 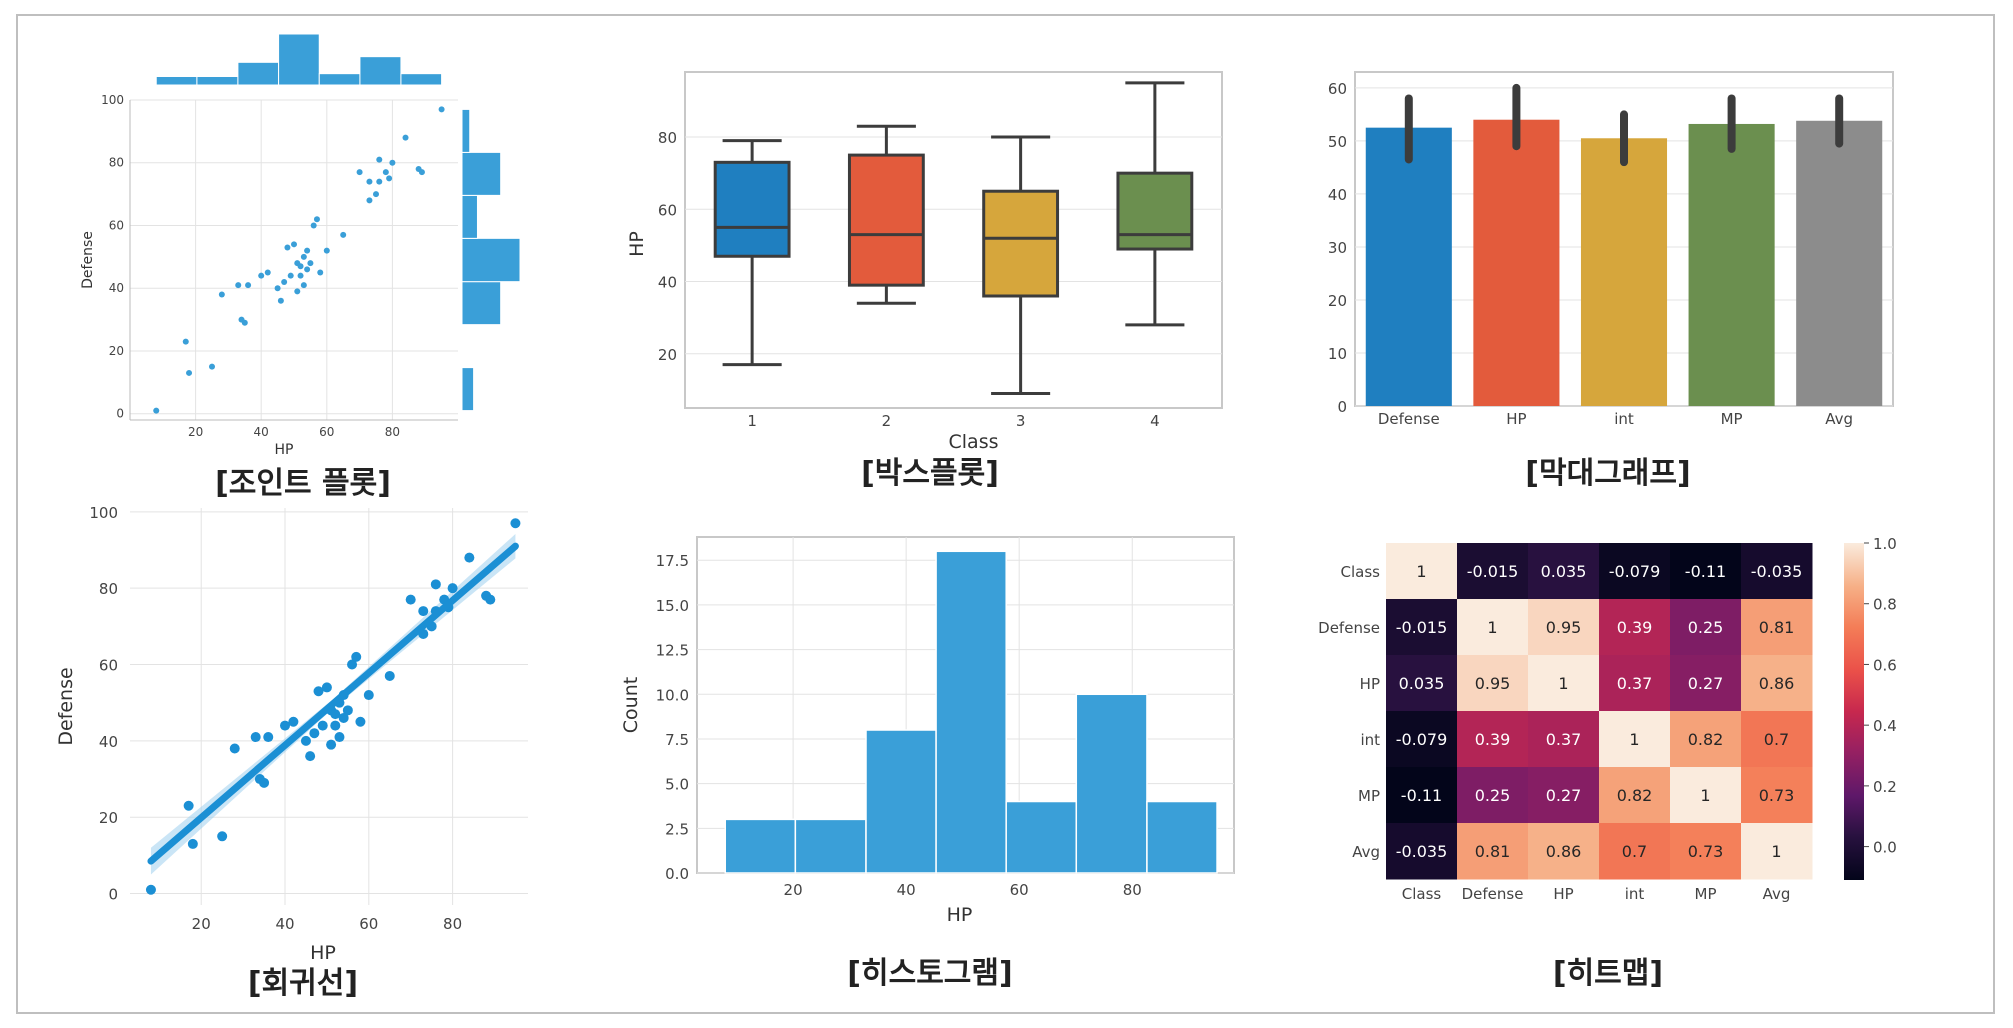 I want to click on heatmap-row-label: Defense, so click(x=1349, y=628).